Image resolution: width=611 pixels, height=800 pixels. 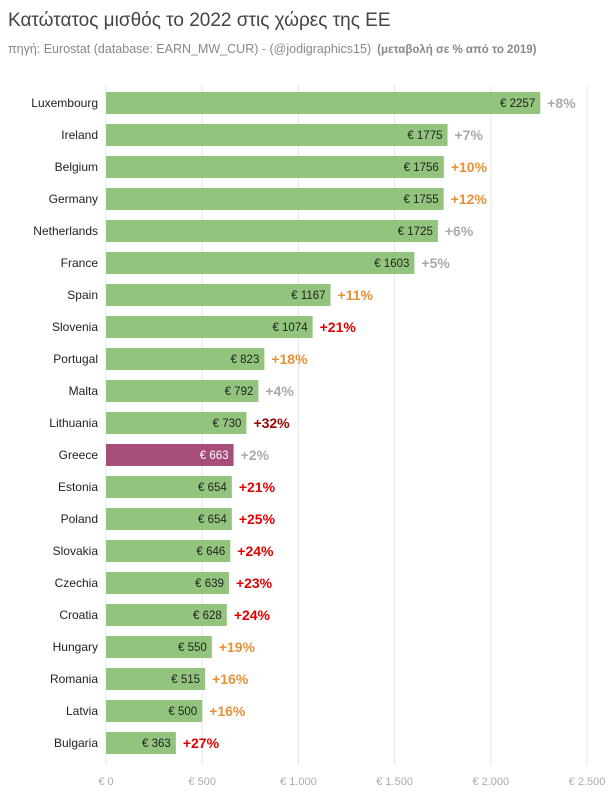 I want to click on bar-highlight, so click(x=170, y=455).